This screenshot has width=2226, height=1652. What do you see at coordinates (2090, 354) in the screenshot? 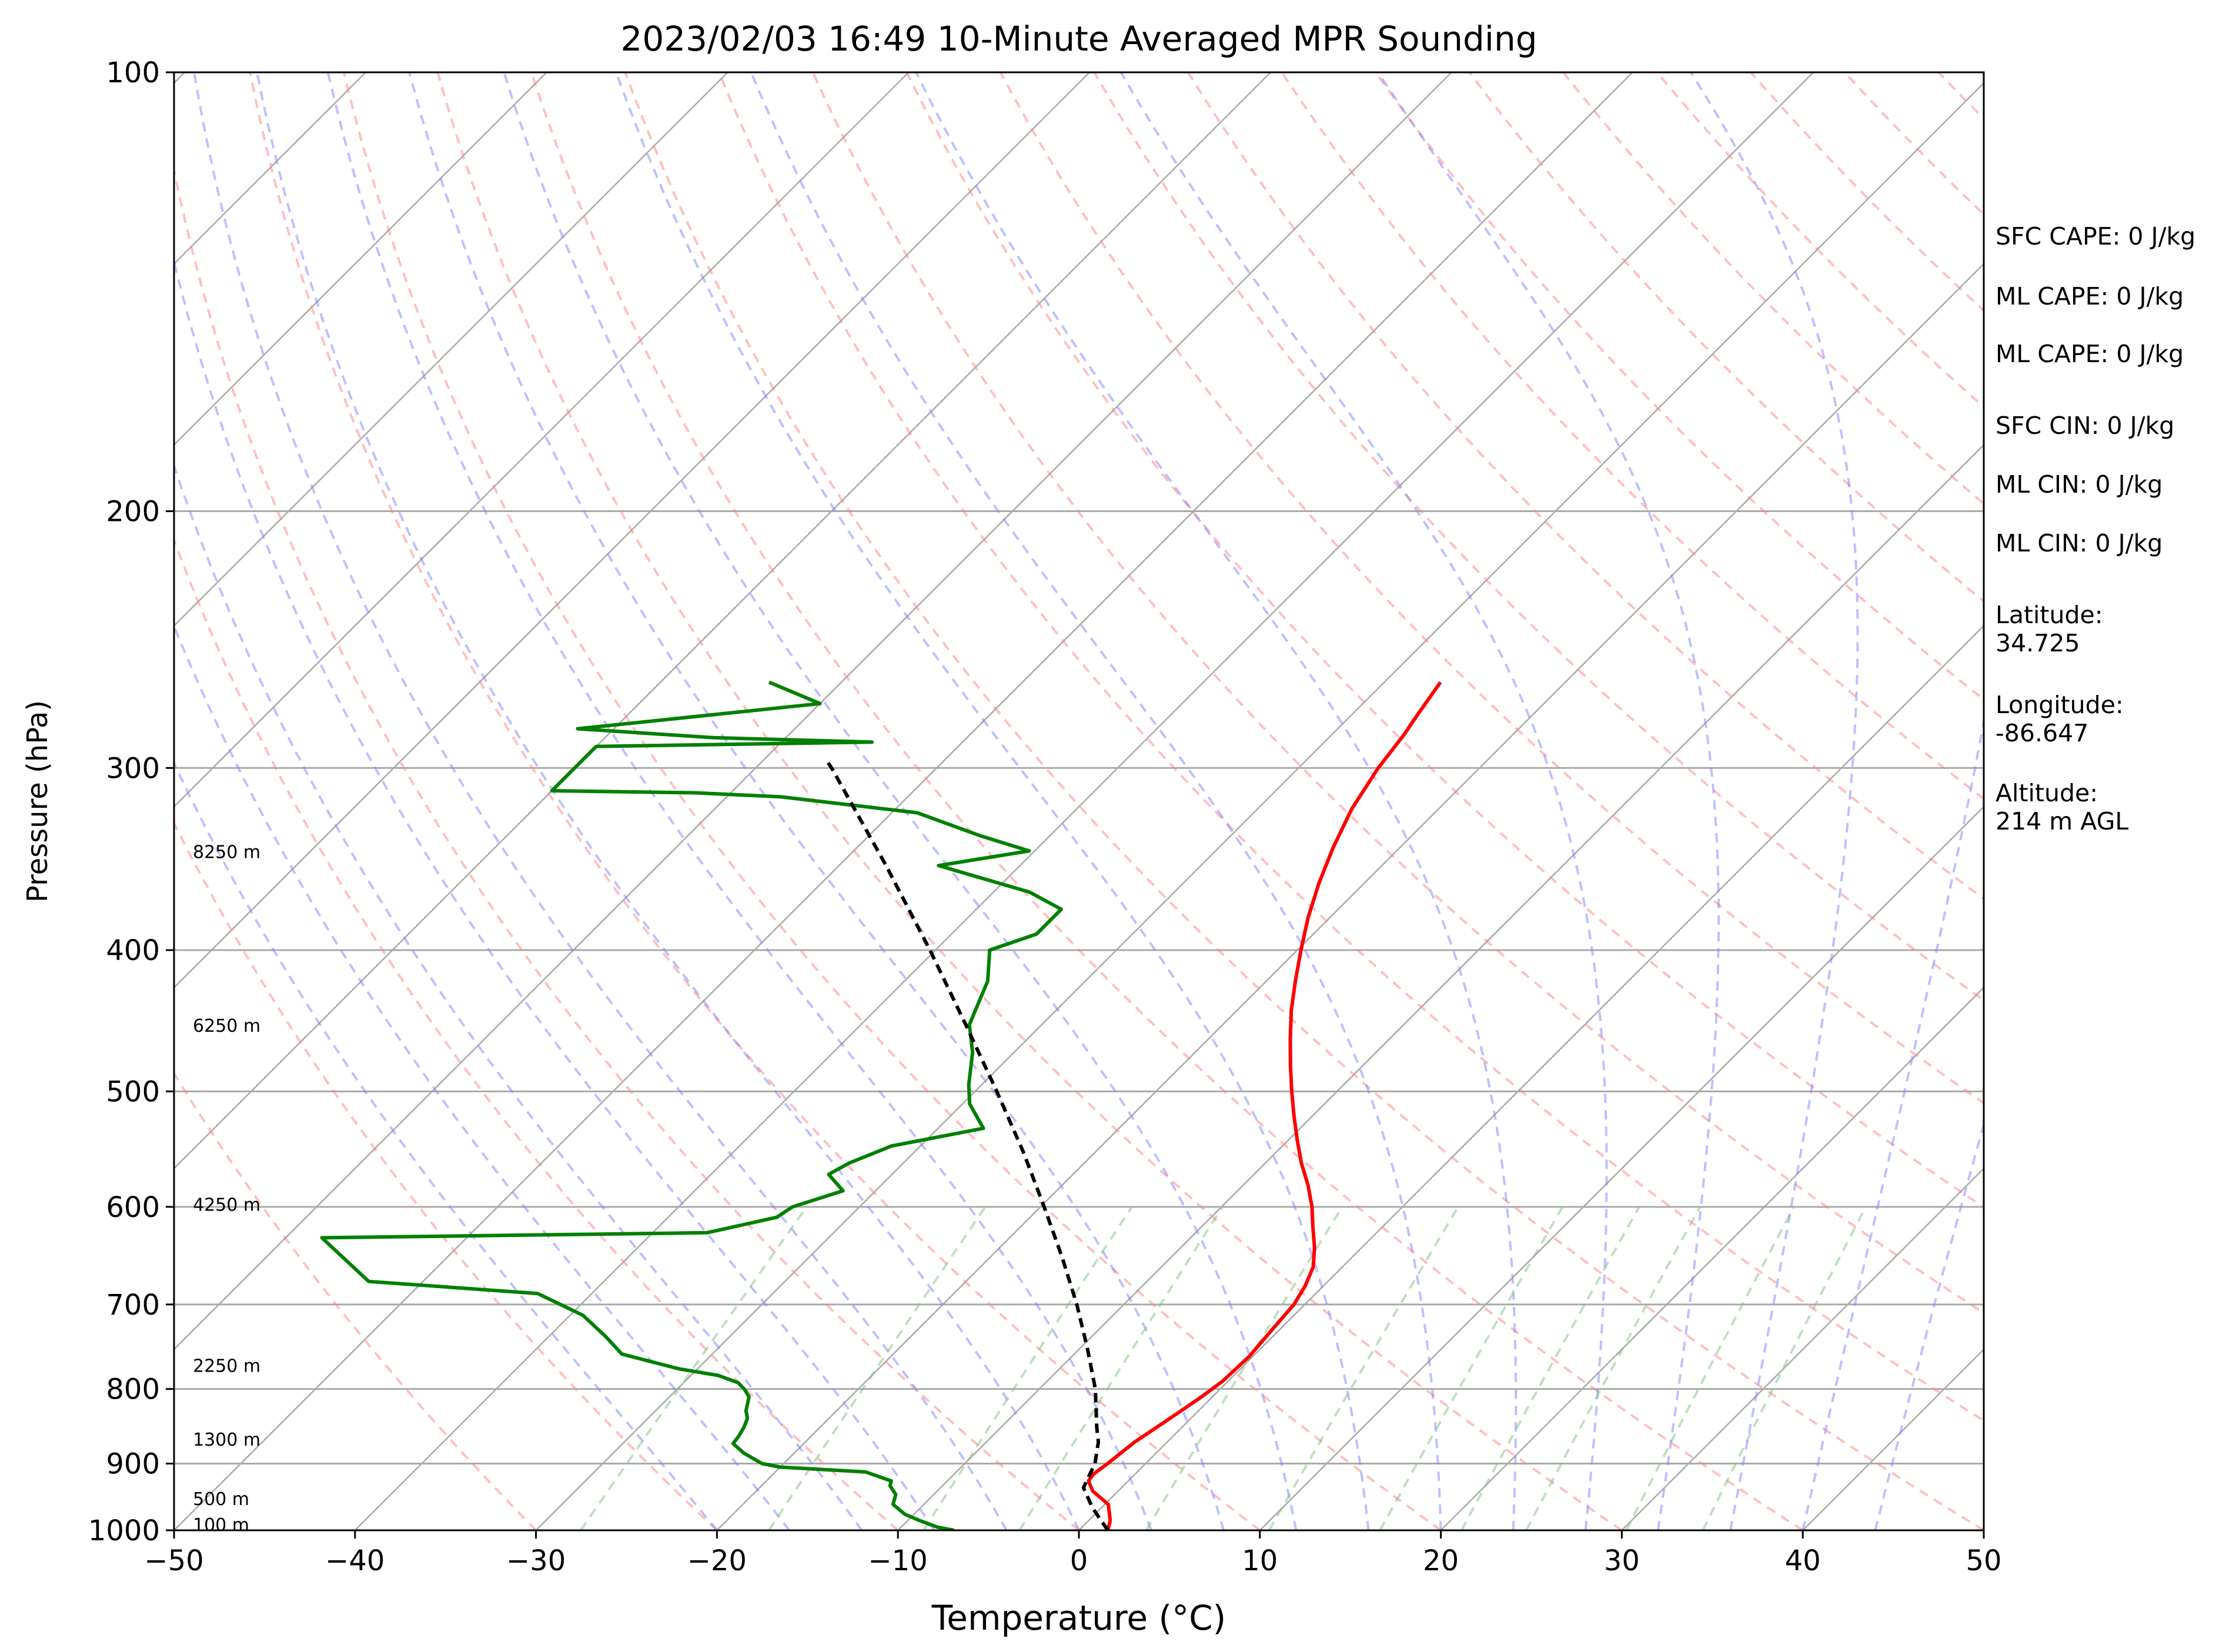
I see `ml-cape-text-2: ML CAPE: 0 J/kg` at bounding box center [2090, 354].